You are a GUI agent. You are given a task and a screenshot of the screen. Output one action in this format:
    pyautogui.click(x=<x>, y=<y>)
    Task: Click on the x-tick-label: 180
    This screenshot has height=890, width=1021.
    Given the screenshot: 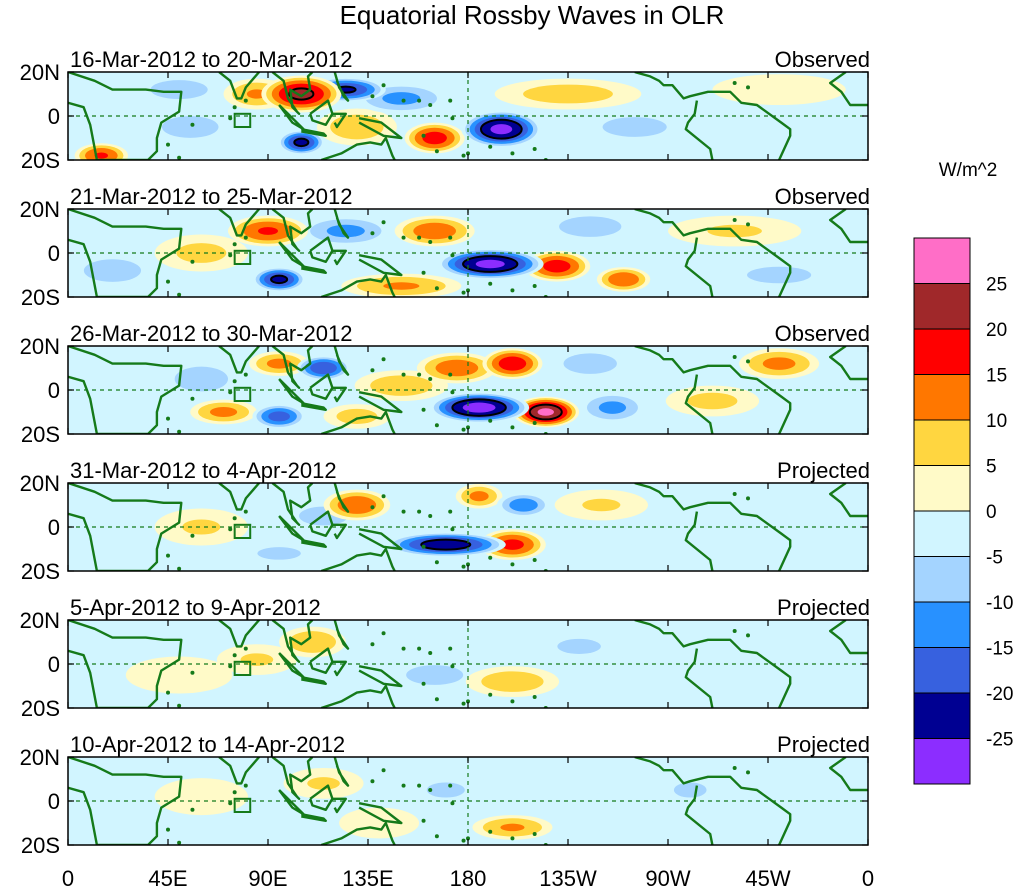 What is the action you would take?
    pyautogui.click(x=468, y=878)
    